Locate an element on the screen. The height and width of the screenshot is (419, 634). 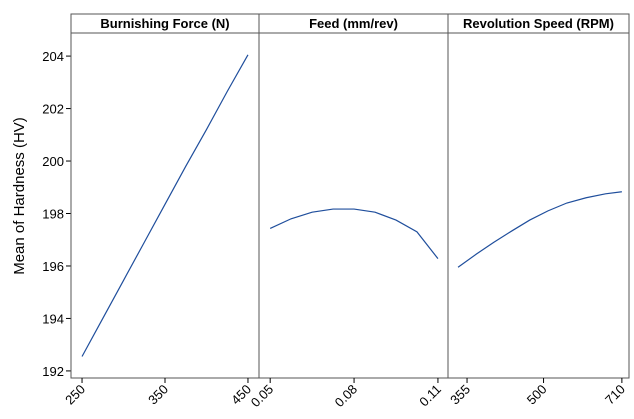
panel-title: Revolution Speed (RPM) is located at coordinates (538, 23).